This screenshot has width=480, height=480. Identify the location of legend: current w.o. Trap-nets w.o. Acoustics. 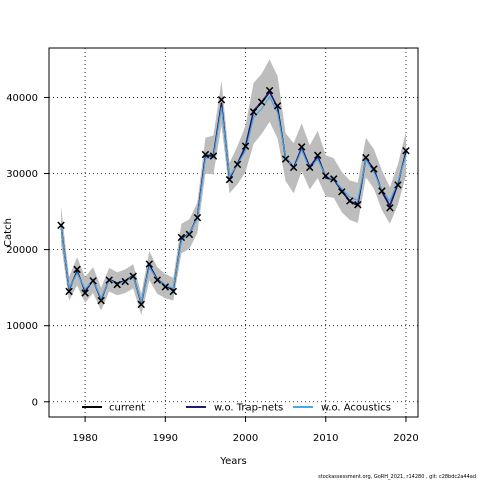
(236, 408).